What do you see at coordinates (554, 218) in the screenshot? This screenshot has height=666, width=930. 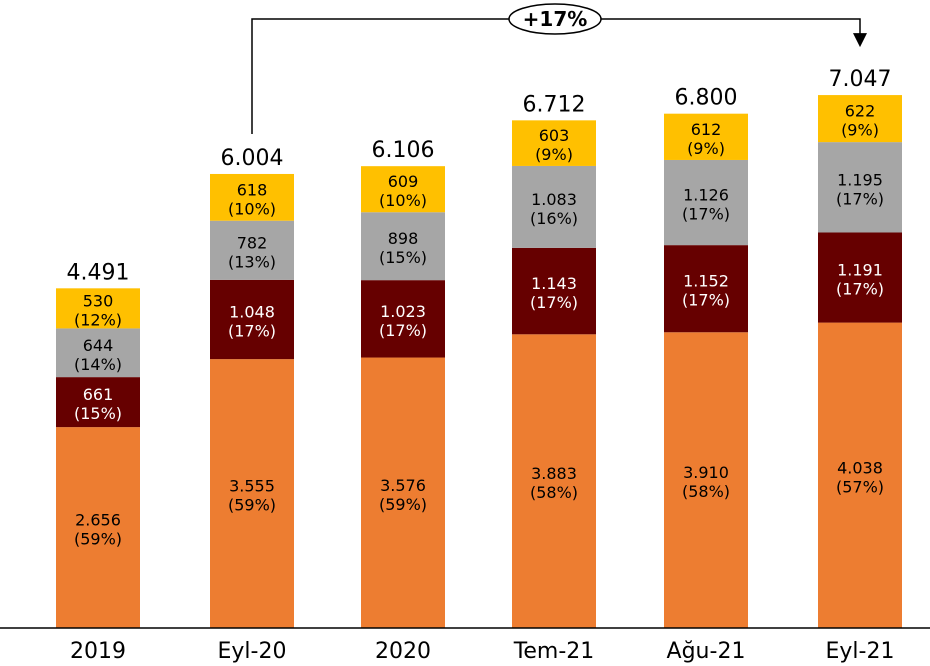 I see `data-label-share: (16%)` at bounding box center [554, 218].